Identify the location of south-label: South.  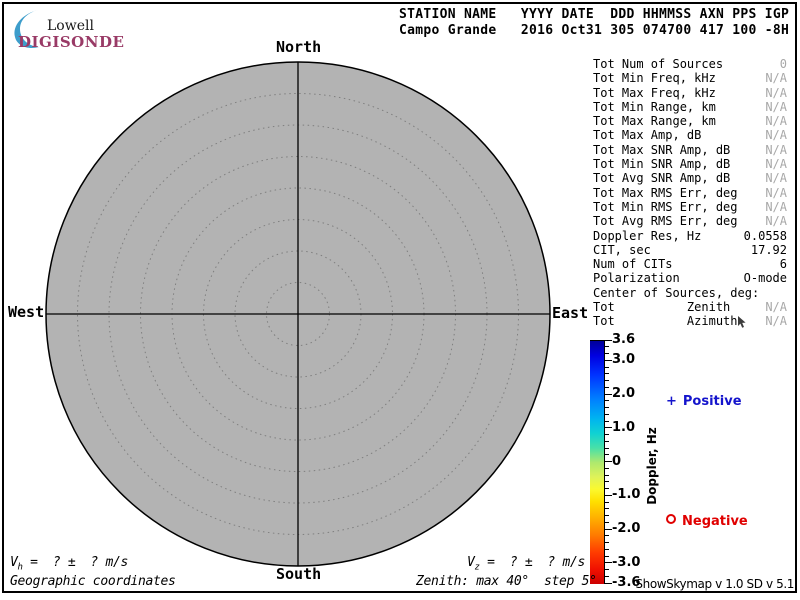
(299, 574).